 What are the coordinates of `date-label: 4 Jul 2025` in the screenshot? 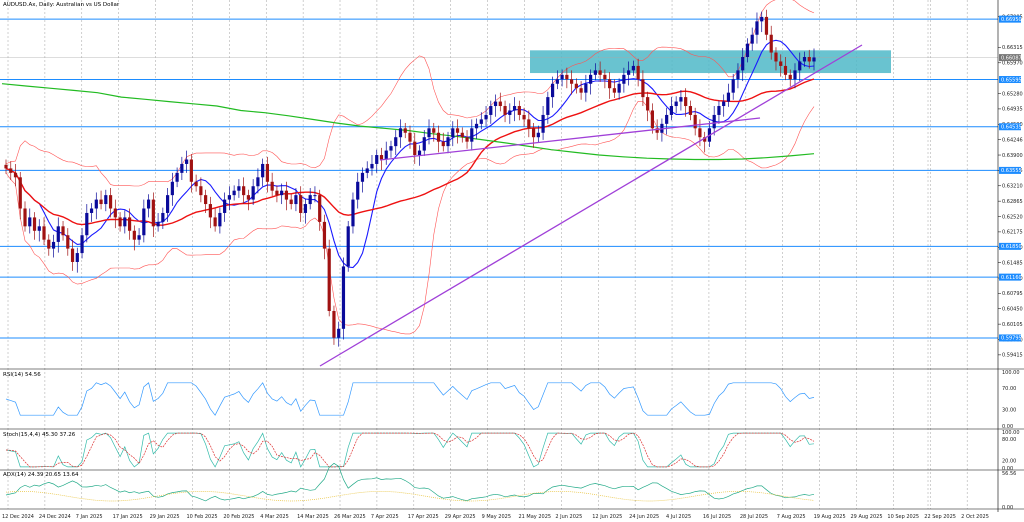 It's located at (678, 517).